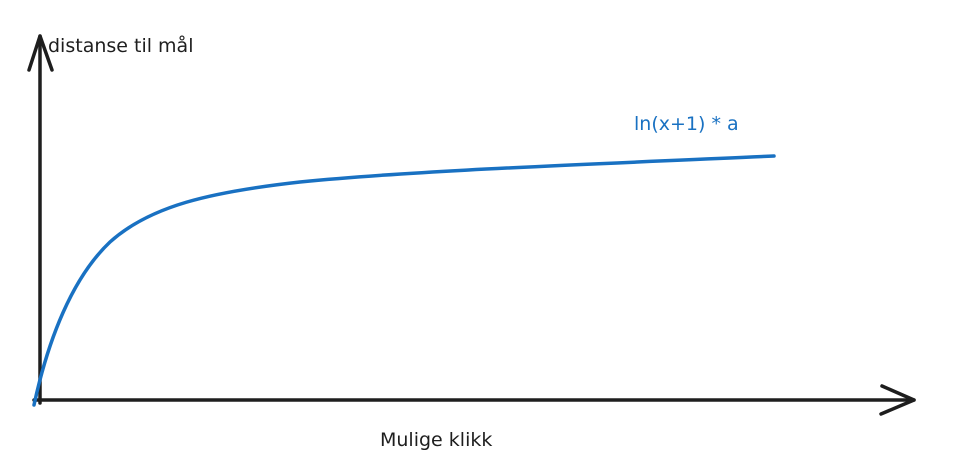  I want to click on curve-label: ln(x+1) * a, so click(686, 124).